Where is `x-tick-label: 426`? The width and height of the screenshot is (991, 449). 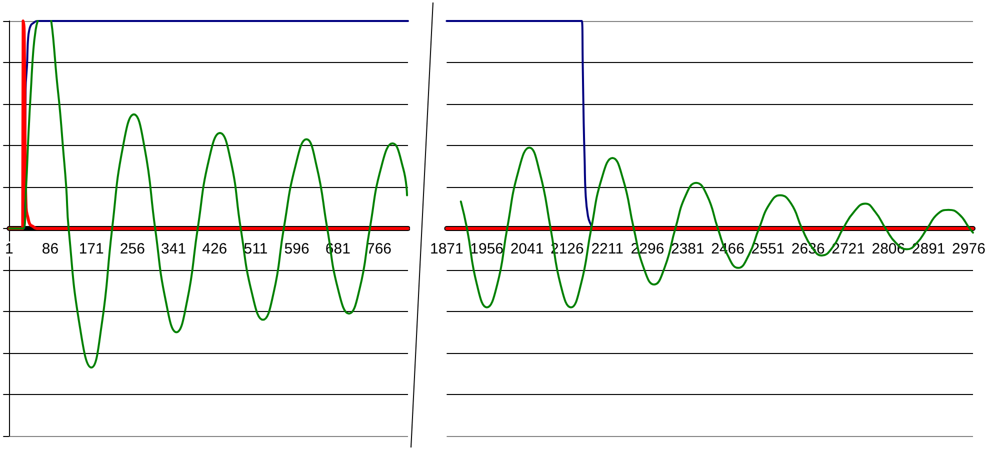 x-tick-label: 426 is located at coordinates (215, 249).